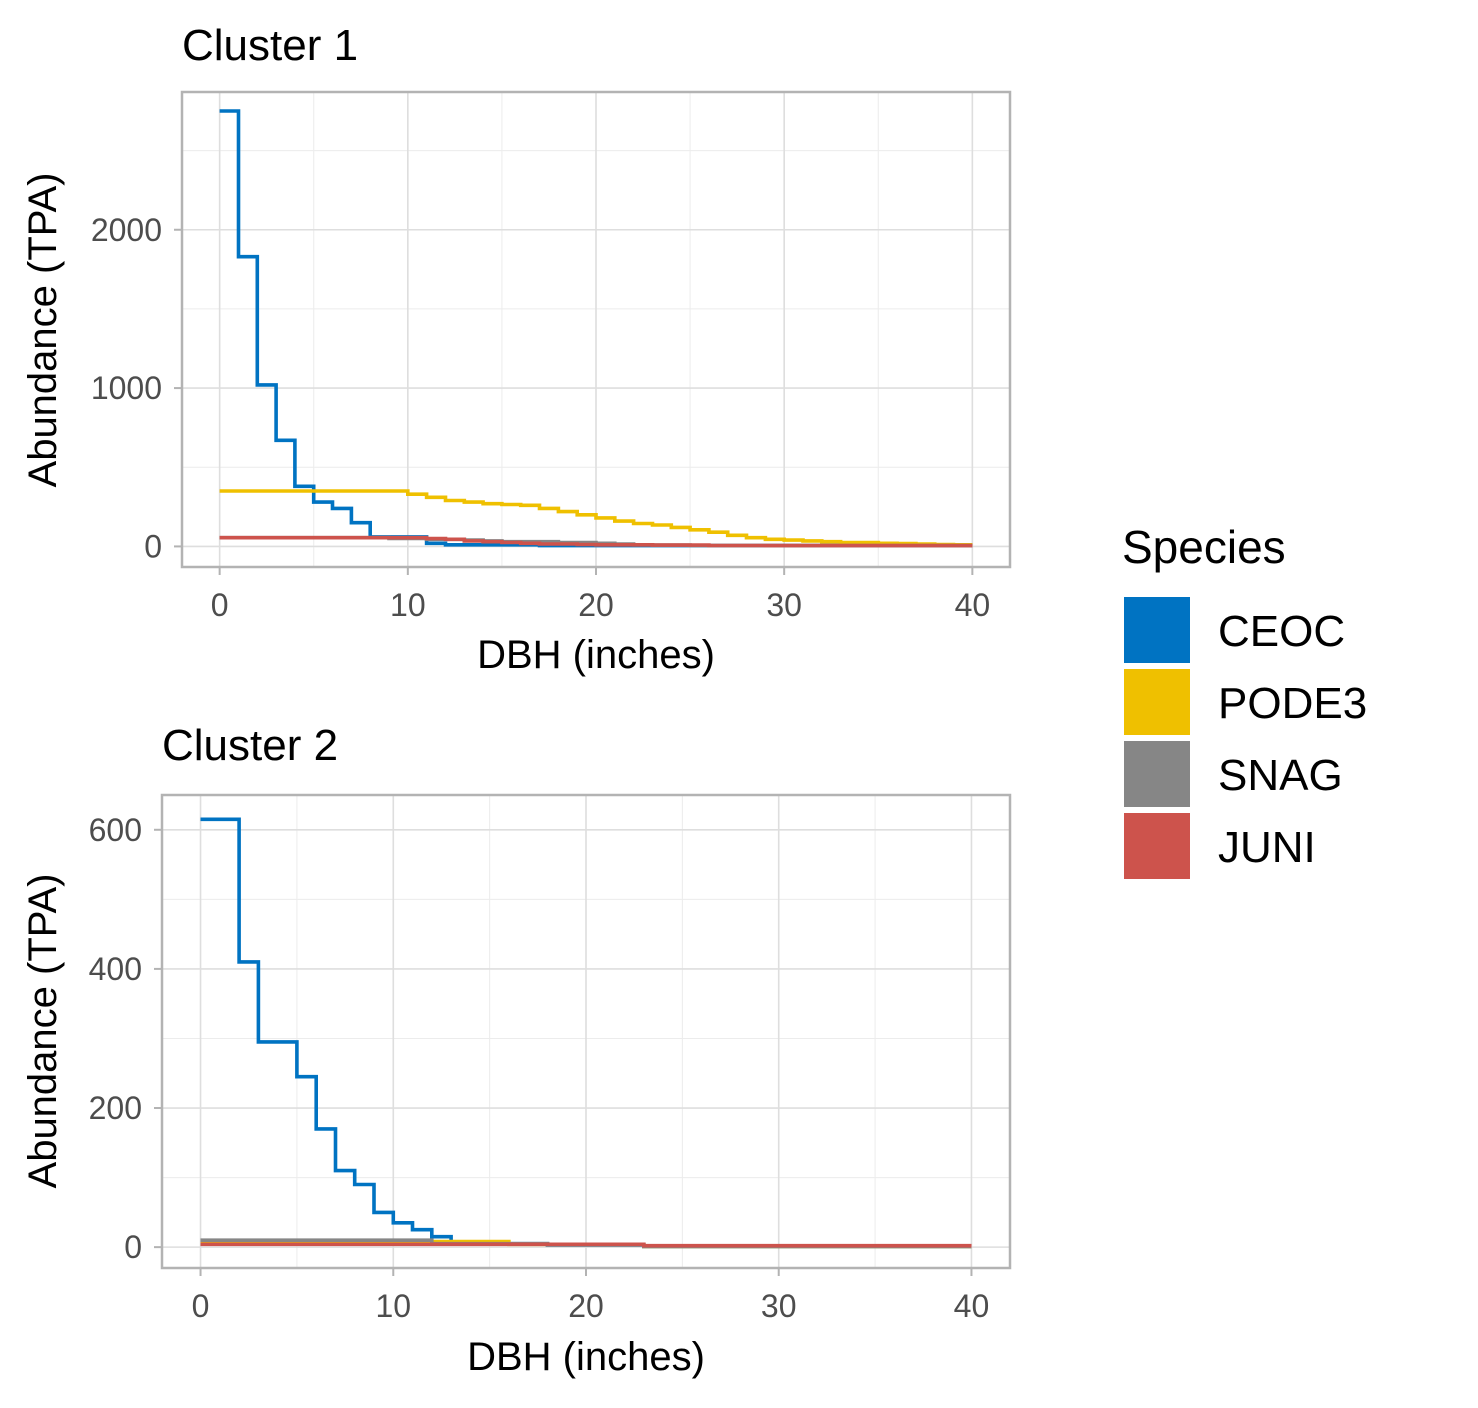 Image resolution: width=1478 pixels, height=1408 pixels. I want to click on cluster-2-y-tick-label: 200, so click(115, 1108).